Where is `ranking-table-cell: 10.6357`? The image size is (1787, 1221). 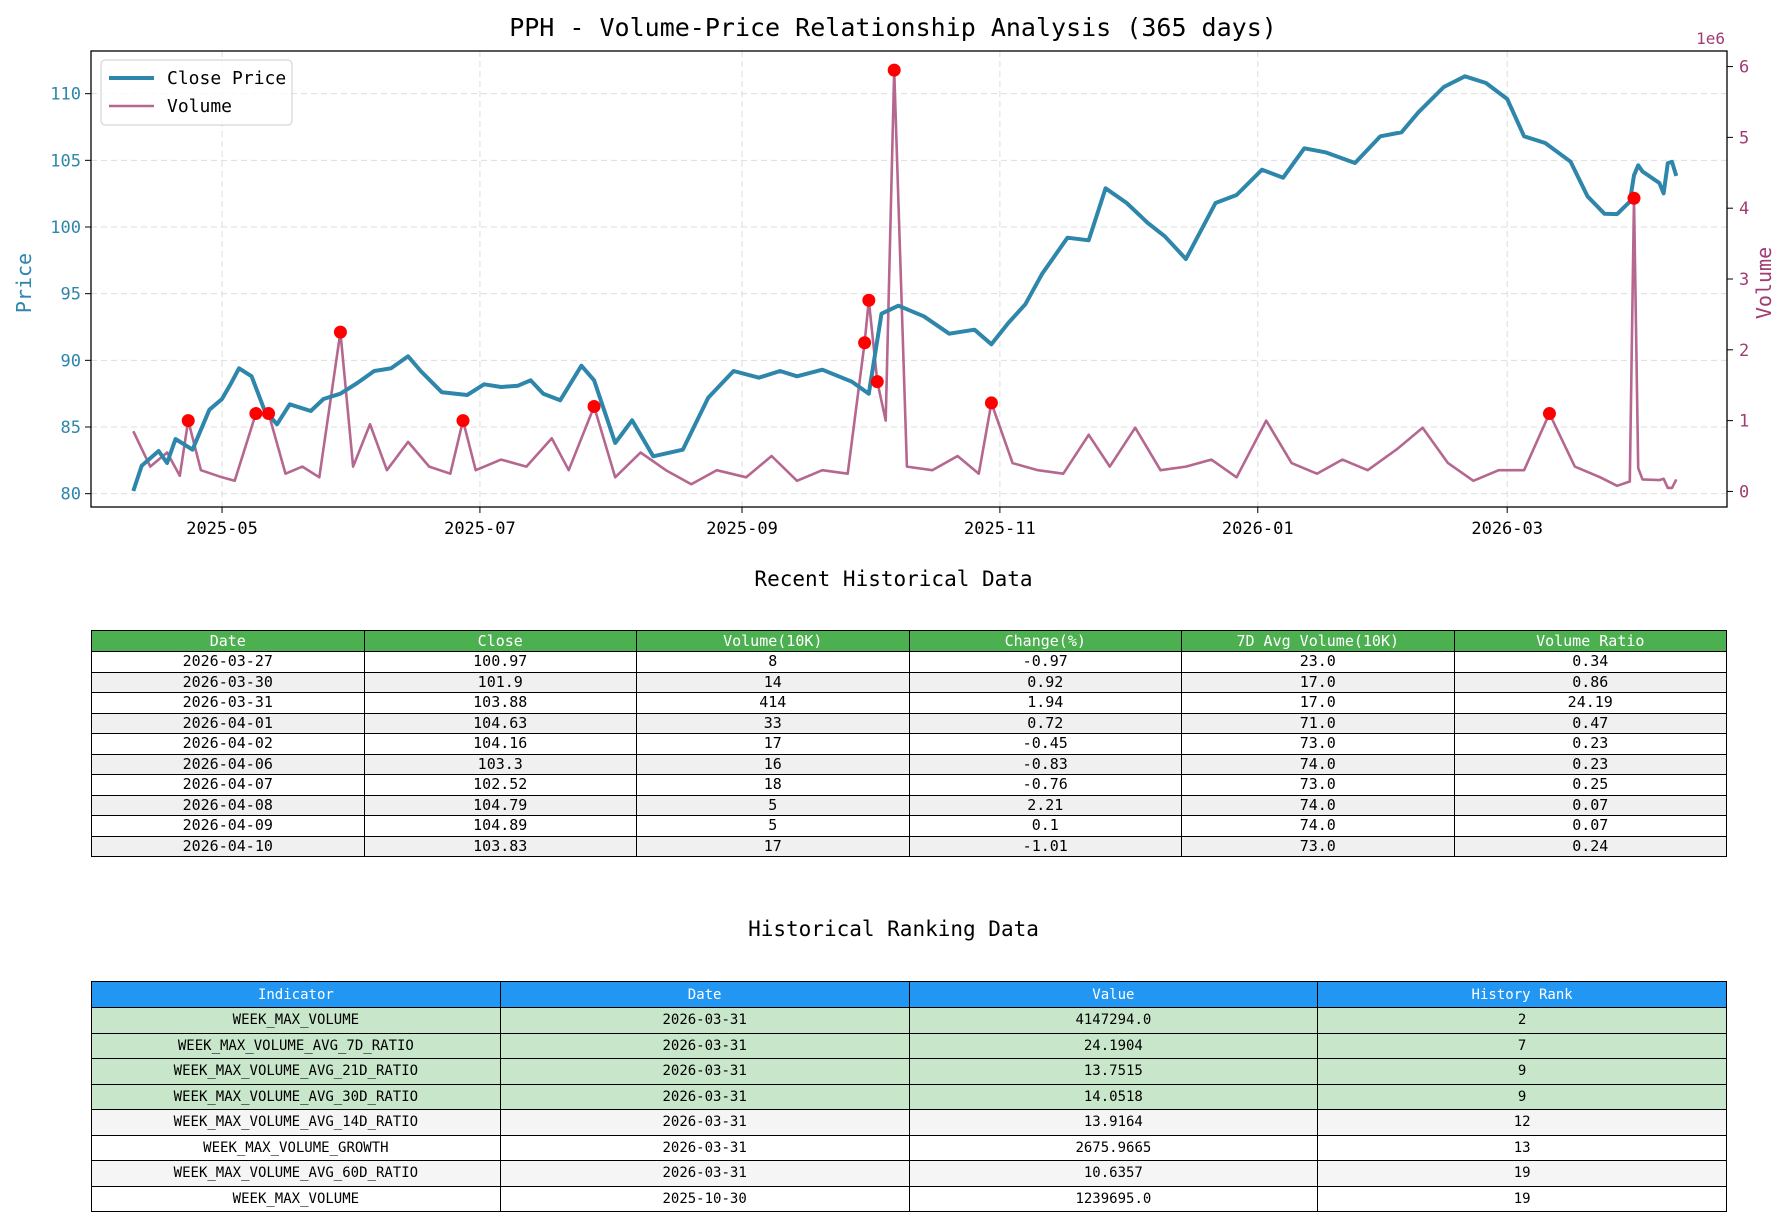
ranking-table-cell: 10.6357 is located at coordinates (1113, 1173).